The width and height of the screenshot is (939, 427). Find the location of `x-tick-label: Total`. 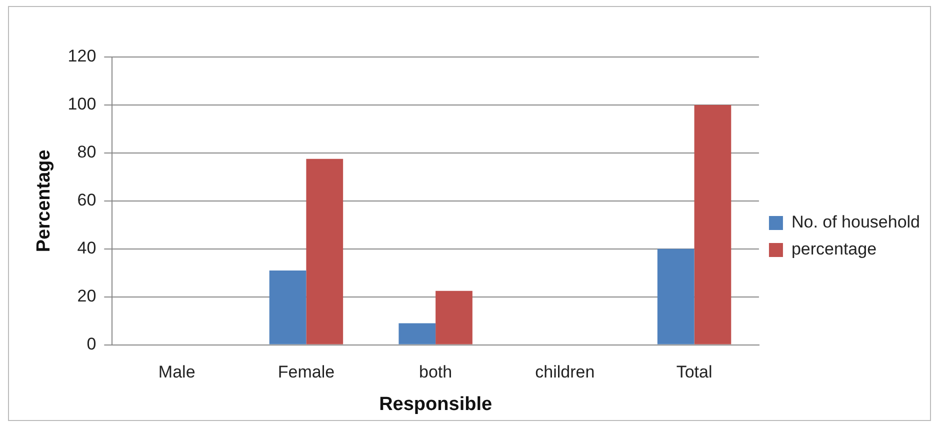

x-tick-label: Total is located at coordinates (694, 372).